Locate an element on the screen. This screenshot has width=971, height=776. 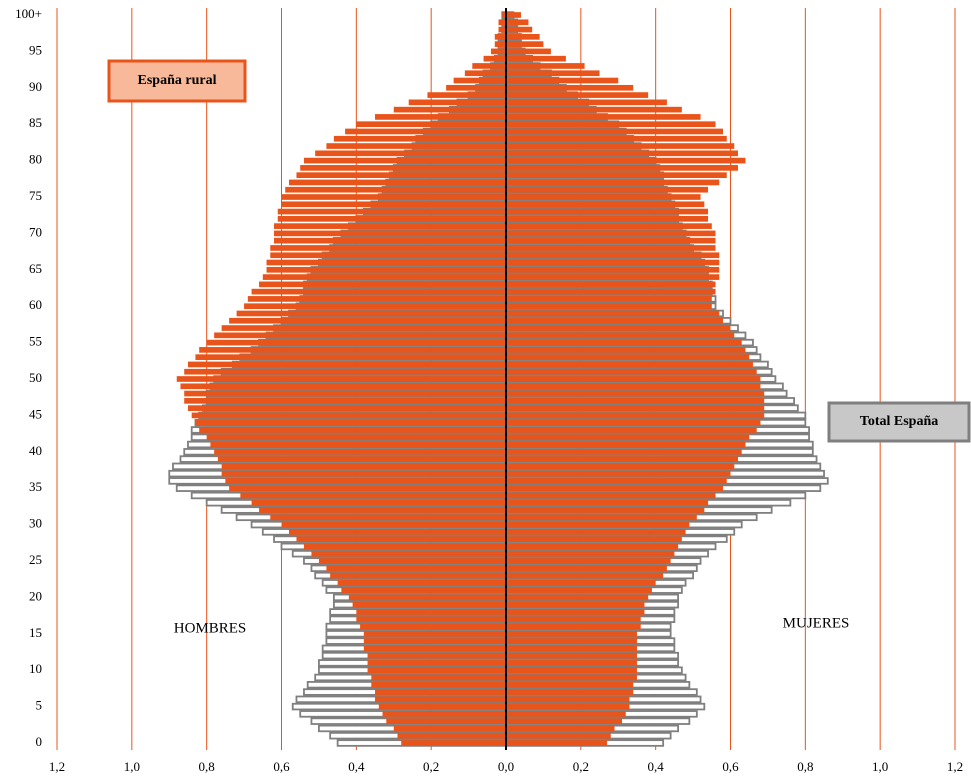
x-tick-label: 0,0 is located at coordinates (506, 766).